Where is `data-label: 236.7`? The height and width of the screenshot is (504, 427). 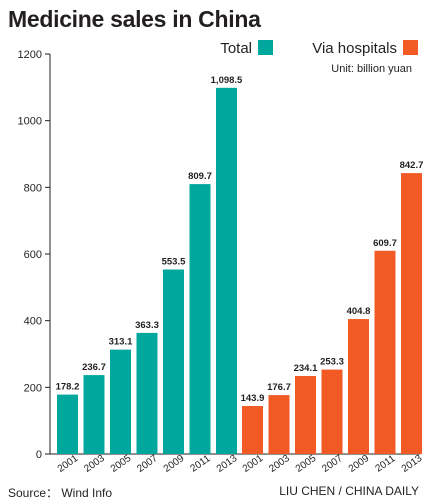
data-label: 236.7 is located at coordinates (94, 367).